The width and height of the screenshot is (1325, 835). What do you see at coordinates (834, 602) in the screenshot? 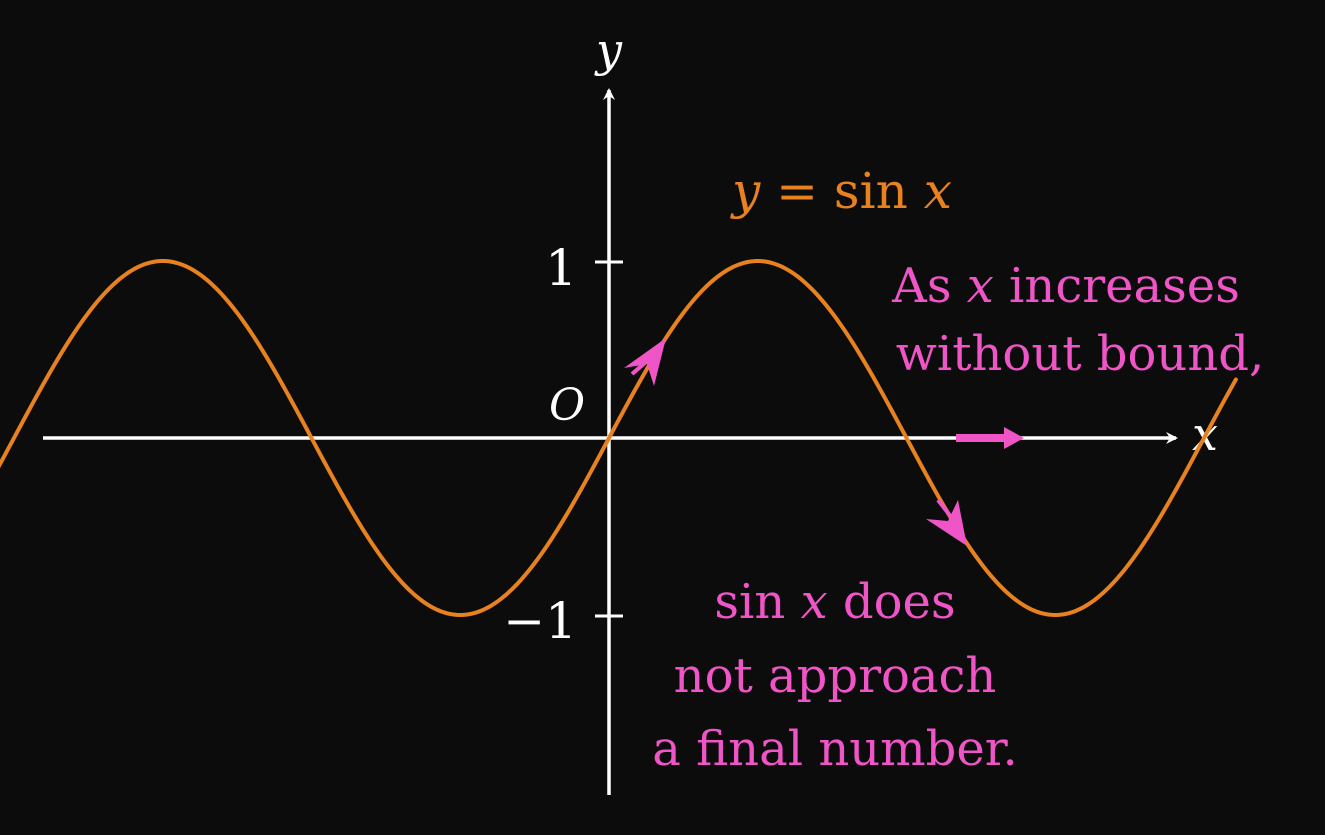
I see `annotation-bottom-line1: sin x does` at bounding box center [834, 602].